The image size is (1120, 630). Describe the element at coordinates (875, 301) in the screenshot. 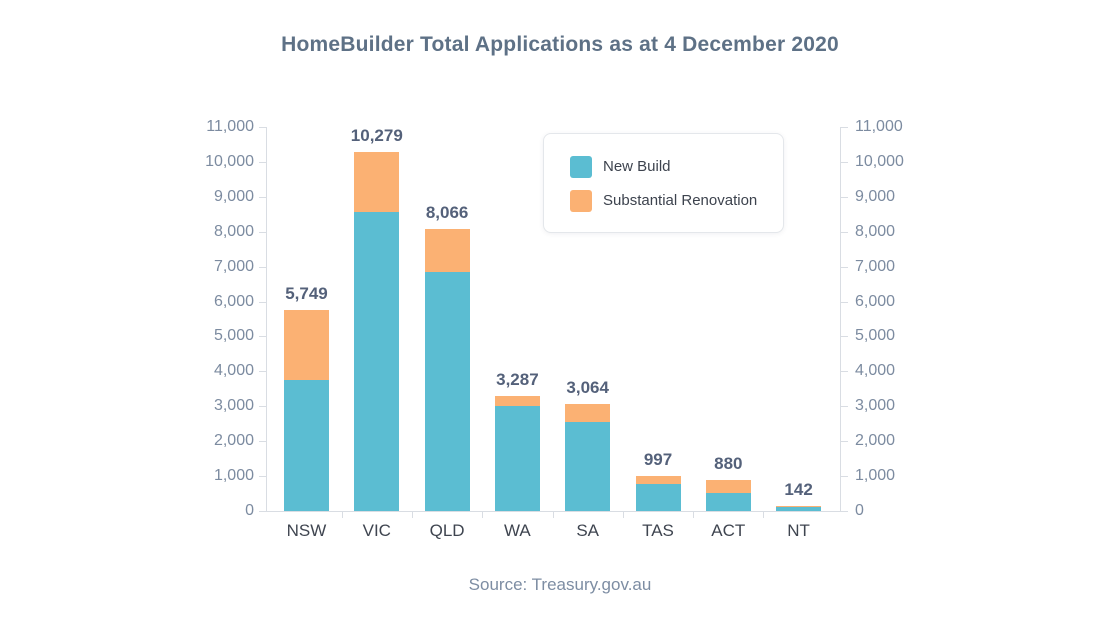

I see `y-axis-label-right: 6,000` at that location.